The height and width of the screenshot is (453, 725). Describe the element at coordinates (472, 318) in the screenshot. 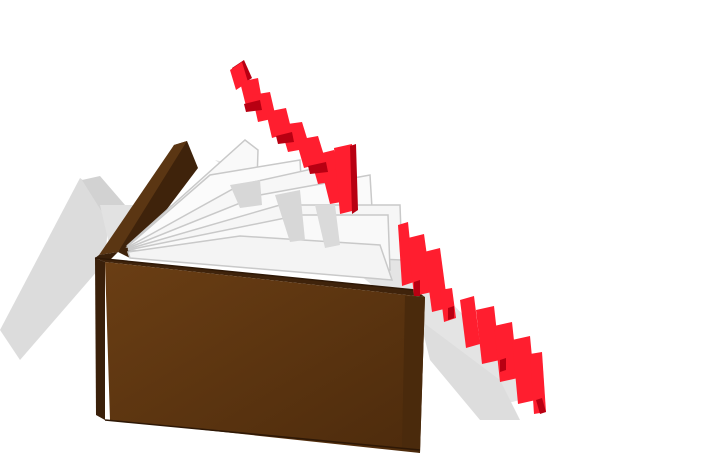

I see `text-line-lower` at that location.